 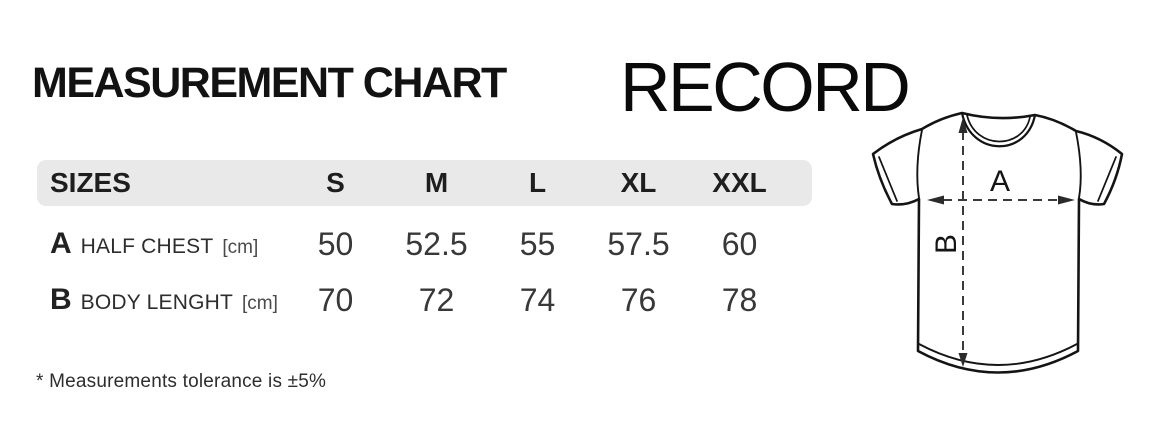 I want to click on value-cell: 50, so click(x=335, y=243).